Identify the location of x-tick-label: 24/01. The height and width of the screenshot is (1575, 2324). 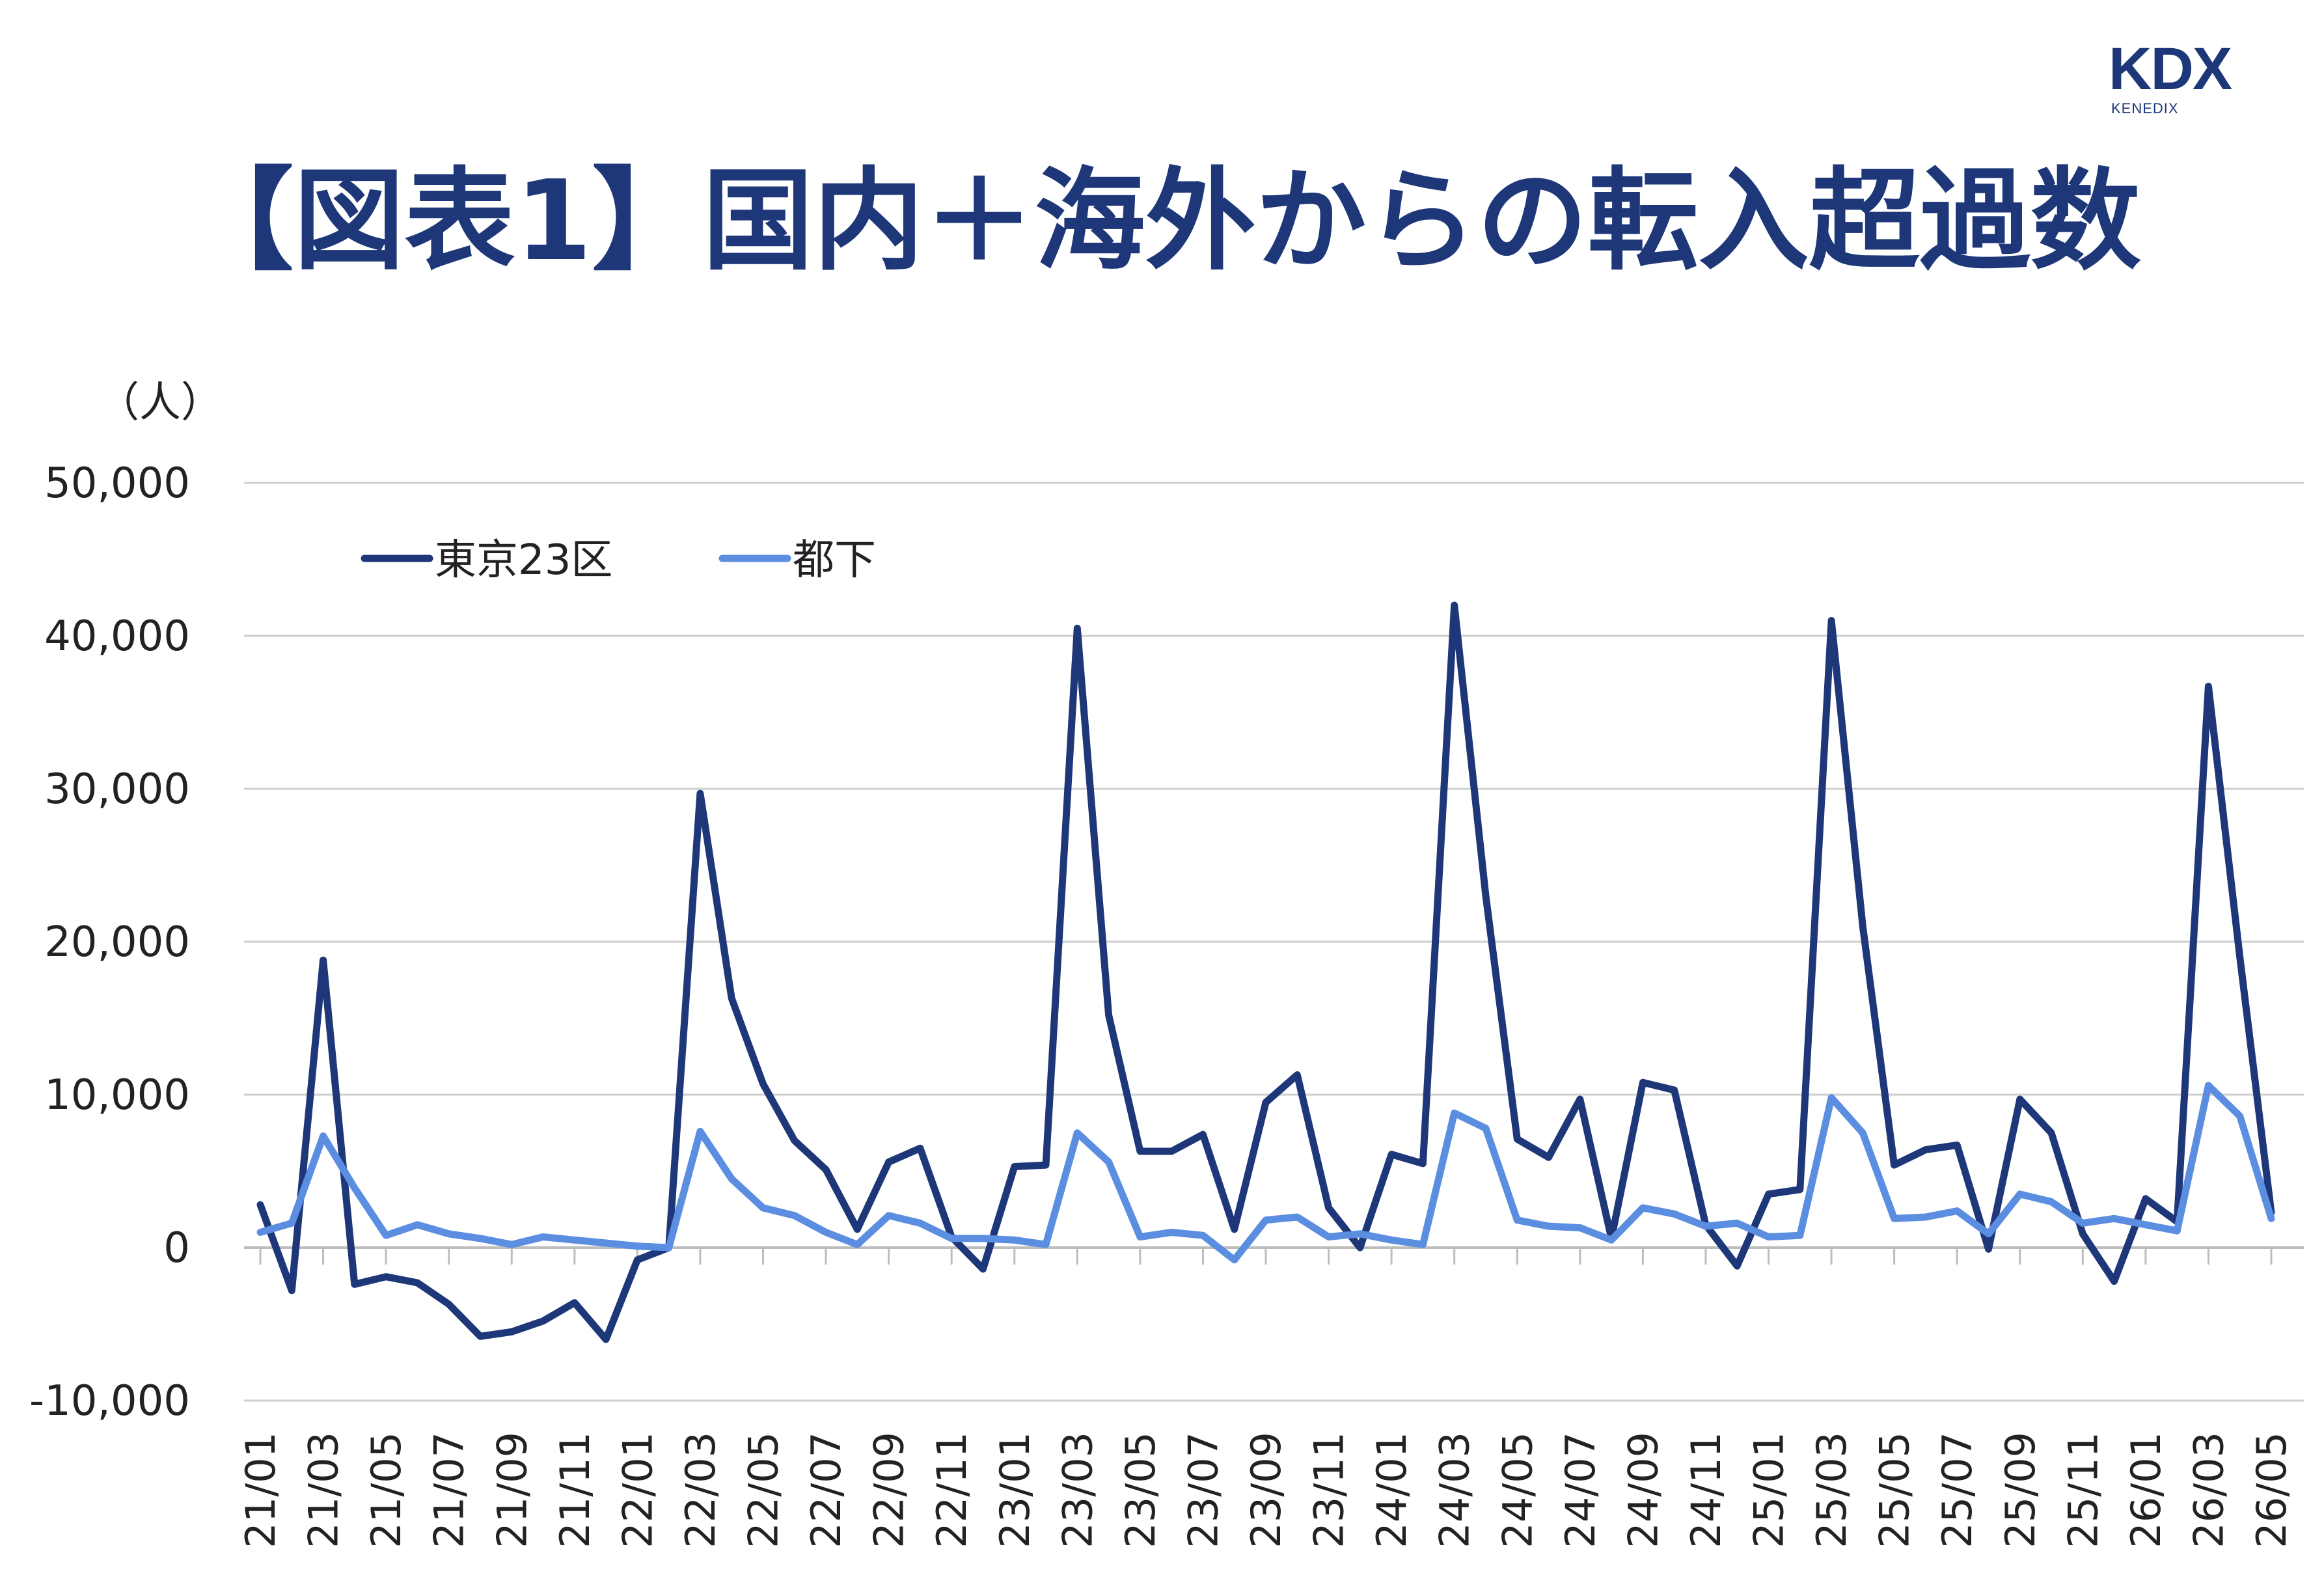
(1391, 1490).